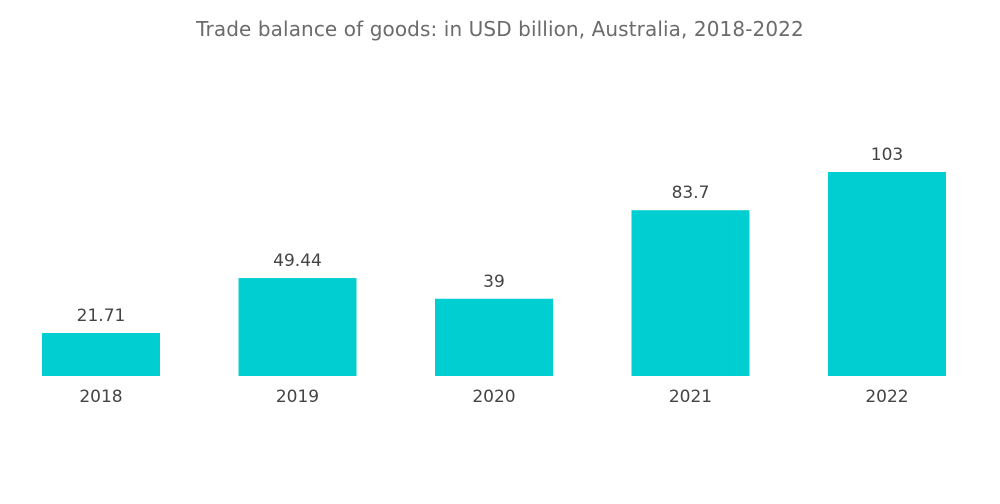  What do you see at coordinates (100, 397) in the screenshot?
I see `x-tick-label-2018: 2018` at bounding box center [100, 397].